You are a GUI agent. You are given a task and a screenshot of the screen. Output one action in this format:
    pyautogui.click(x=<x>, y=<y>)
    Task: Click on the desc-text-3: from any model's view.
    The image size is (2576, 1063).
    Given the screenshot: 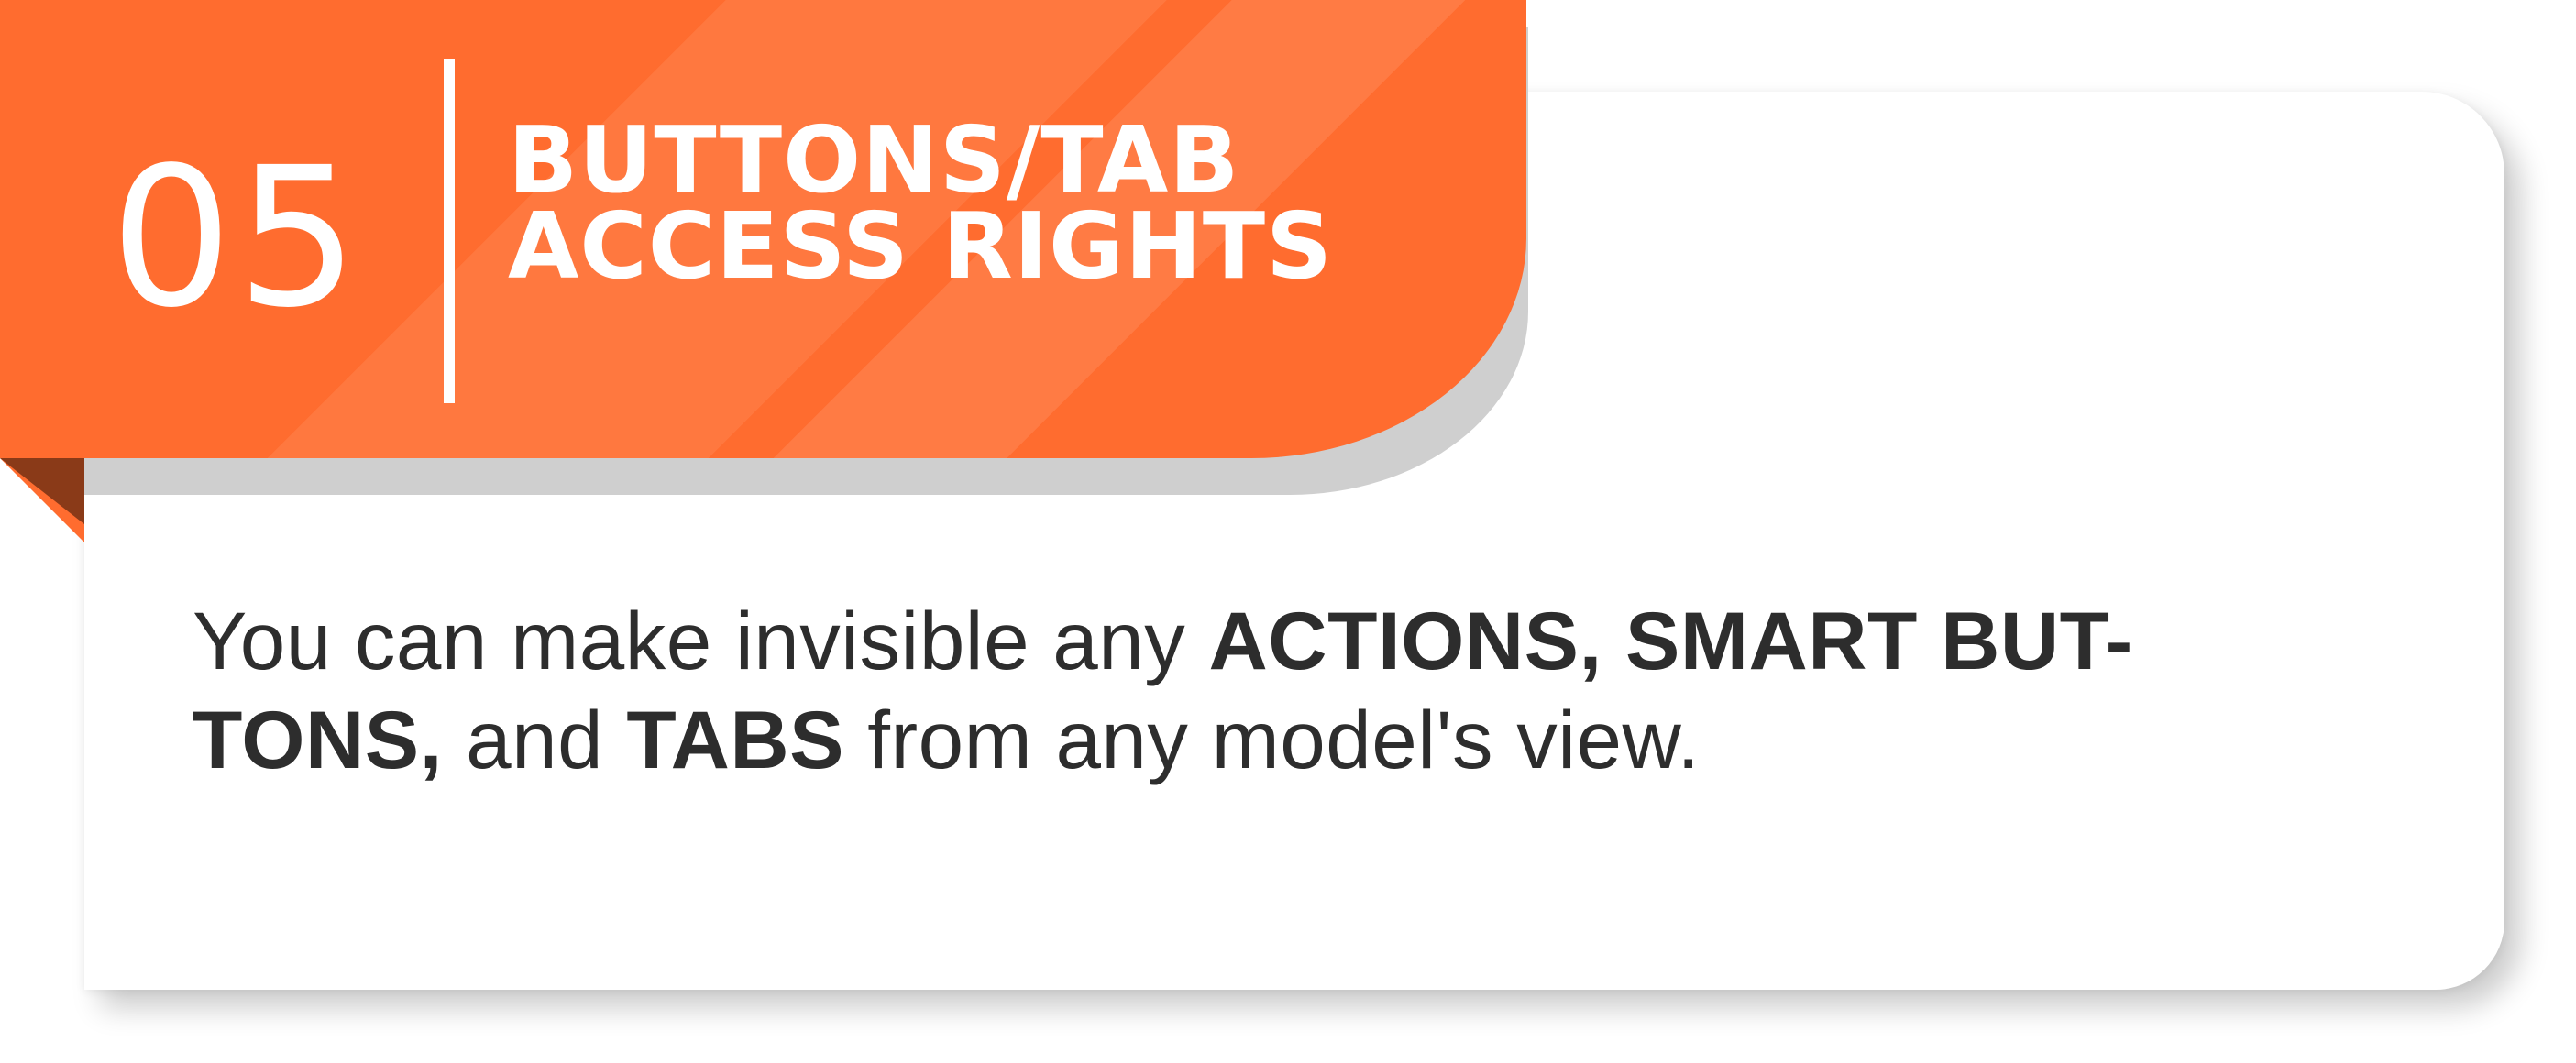 What is the action you would take?
    pyautogui.click(x=1272, y=739)
    